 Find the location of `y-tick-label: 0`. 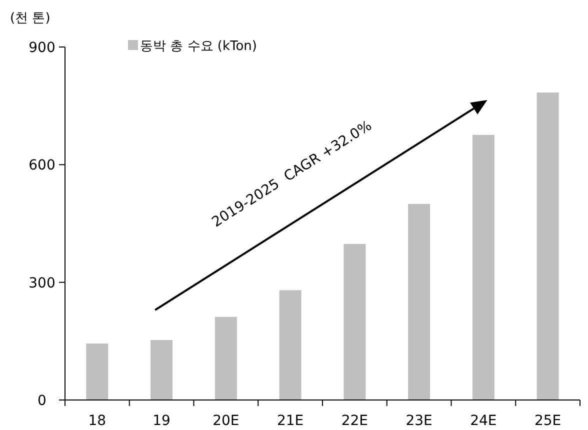

y-tick-label: 0 is located at coordinates (42, 401).